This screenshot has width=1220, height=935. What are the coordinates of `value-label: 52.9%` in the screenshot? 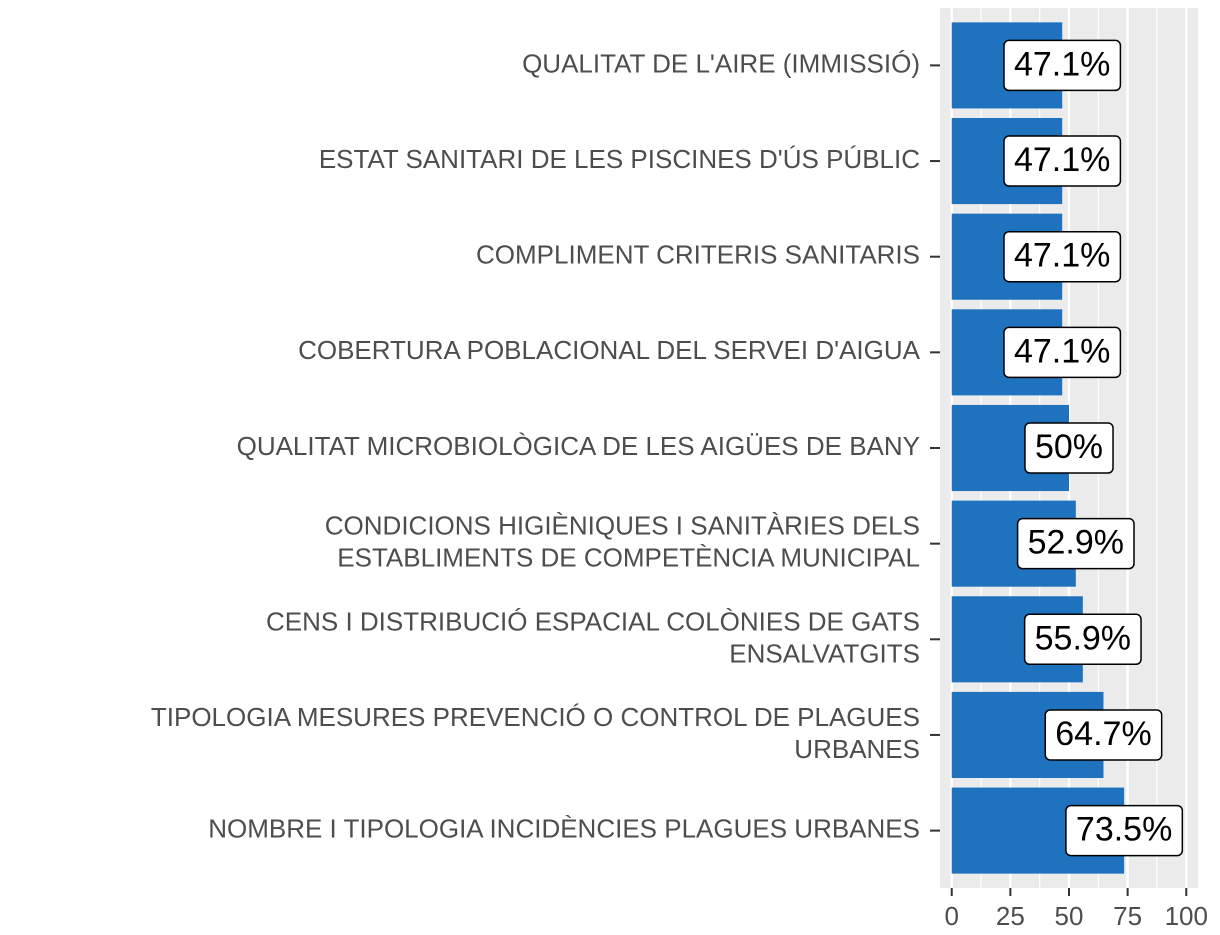 It's located at (1076, 543).